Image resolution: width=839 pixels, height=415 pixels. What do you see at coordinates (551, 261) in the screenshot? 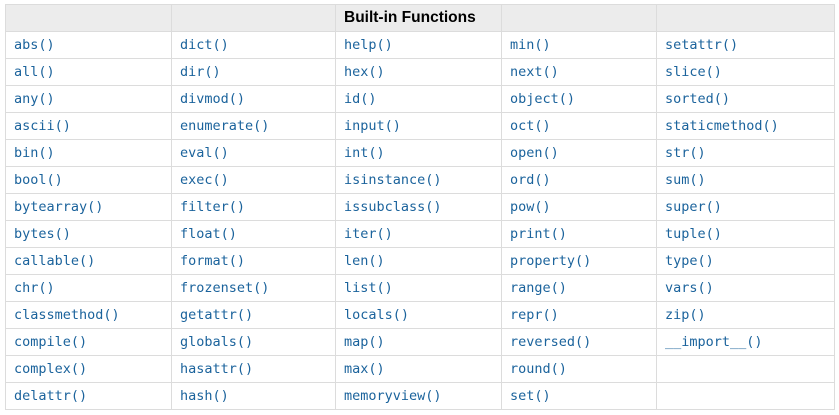
I see `function-link: property()` at bounding box center [551, 261].